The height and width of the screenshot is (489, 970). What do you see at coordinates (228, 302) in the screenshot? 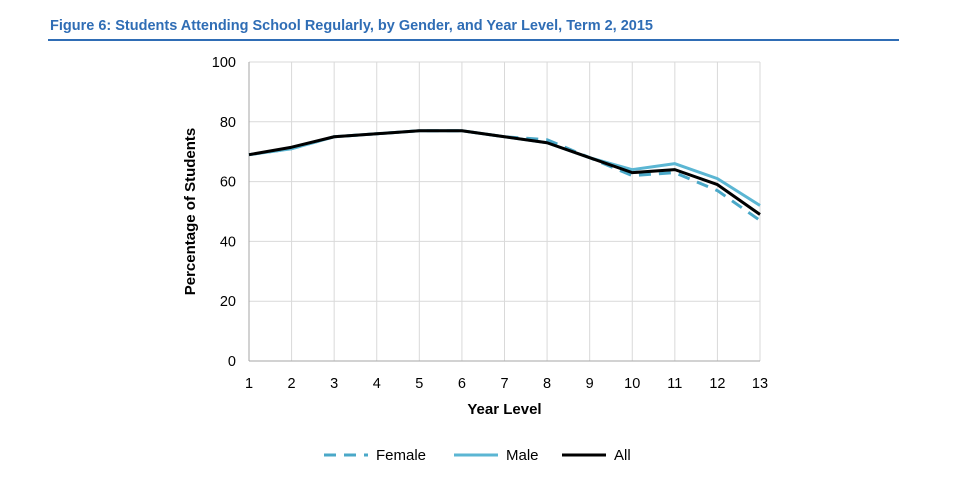
I see `y-tick-label: 20` at bounding box center [228, 302].